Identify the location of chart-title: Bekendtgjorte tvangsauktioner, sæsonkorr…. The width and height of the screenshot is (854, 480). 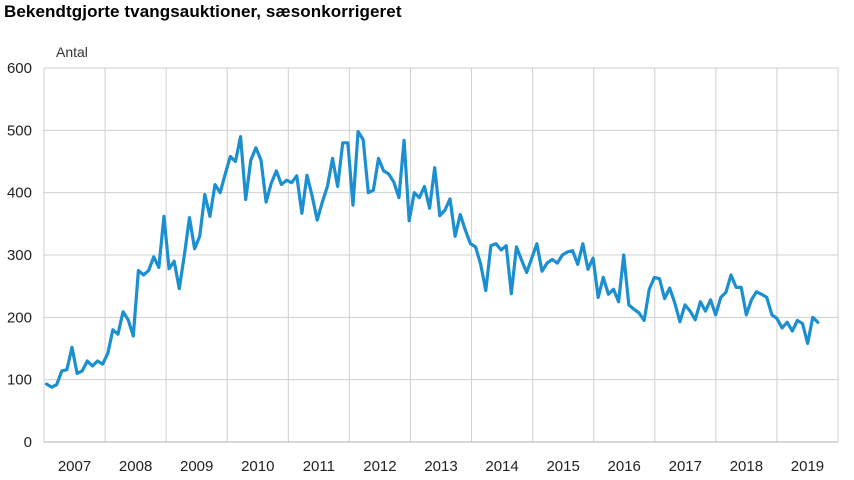
(203, 11).